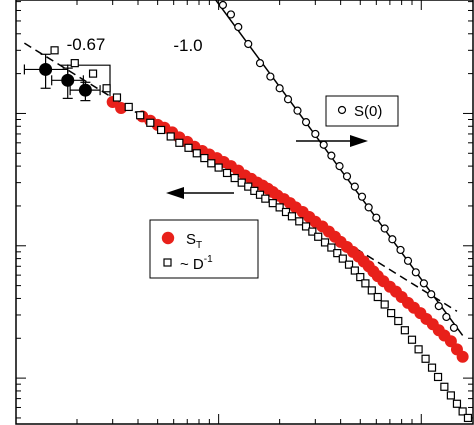  What do you see at coordinates (187, 45) in the screenshot?
I see `slope-label-solid: -1.0` at bounding box center [187, 45].